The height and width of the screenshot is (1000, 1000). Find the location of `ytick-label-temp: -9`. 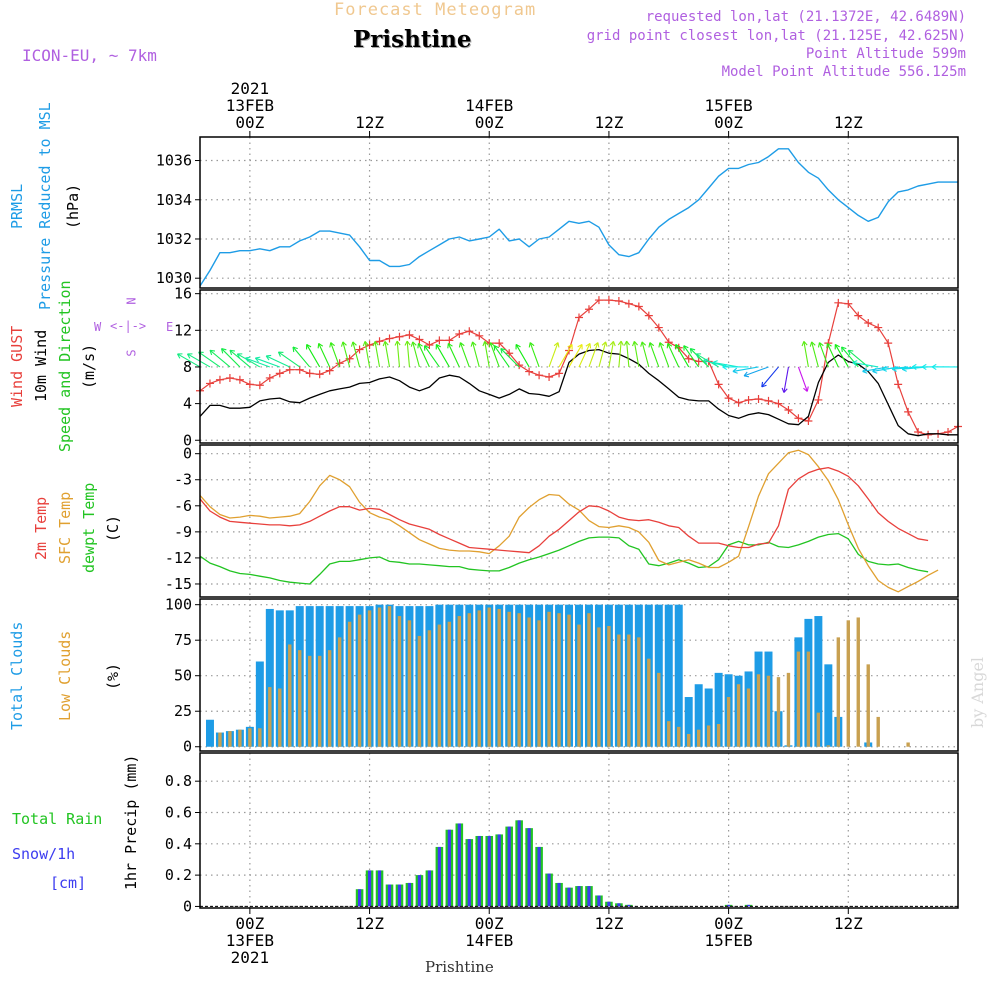

ytick-label-temp: -9 is located at coordinates (183, 532).